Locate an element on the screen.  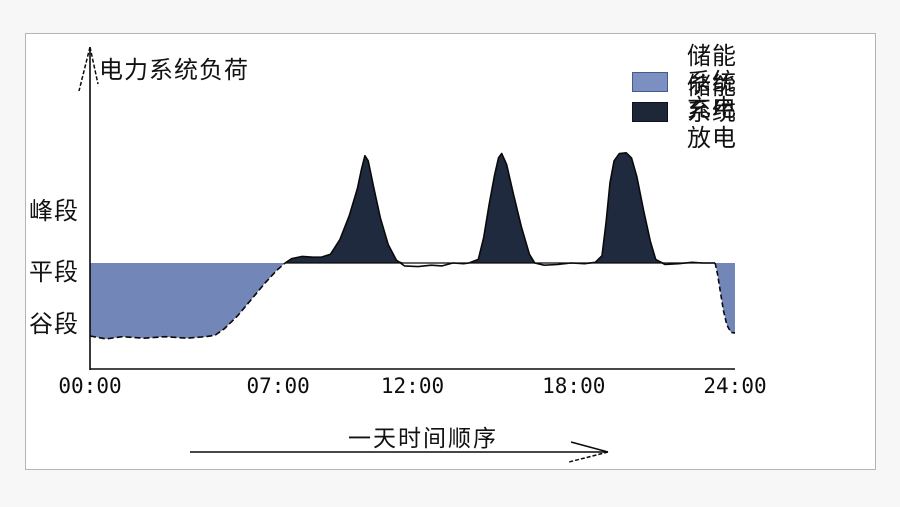
charge-area-morning is located at coordinates (188, 301).